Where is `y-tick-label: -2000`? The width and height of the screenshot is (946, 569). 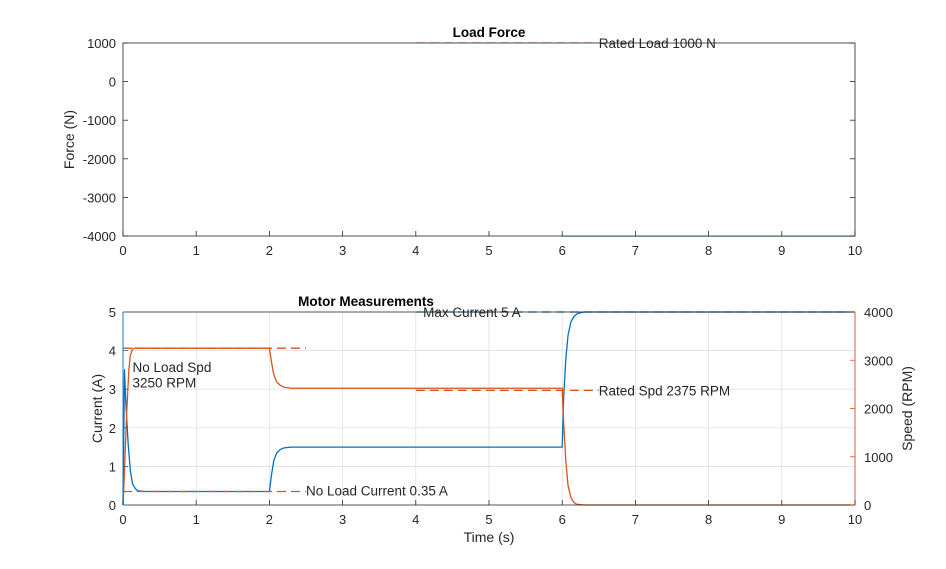 y-tick-label: -2000 is located at coordinates (99, 159).